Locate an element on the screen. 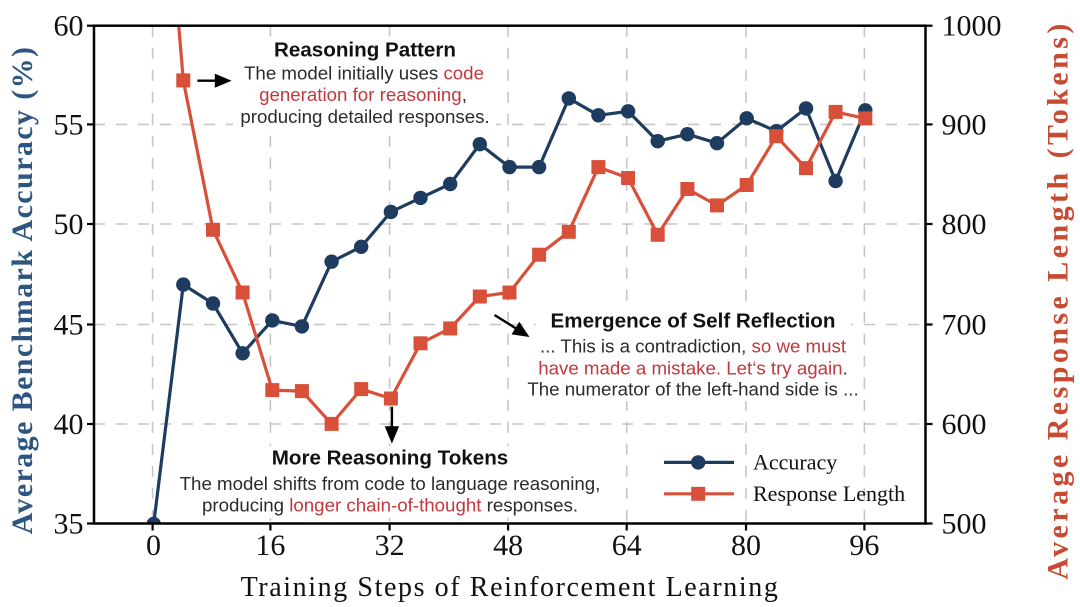  svg-text: 16 is located at coordinates (270, 545).